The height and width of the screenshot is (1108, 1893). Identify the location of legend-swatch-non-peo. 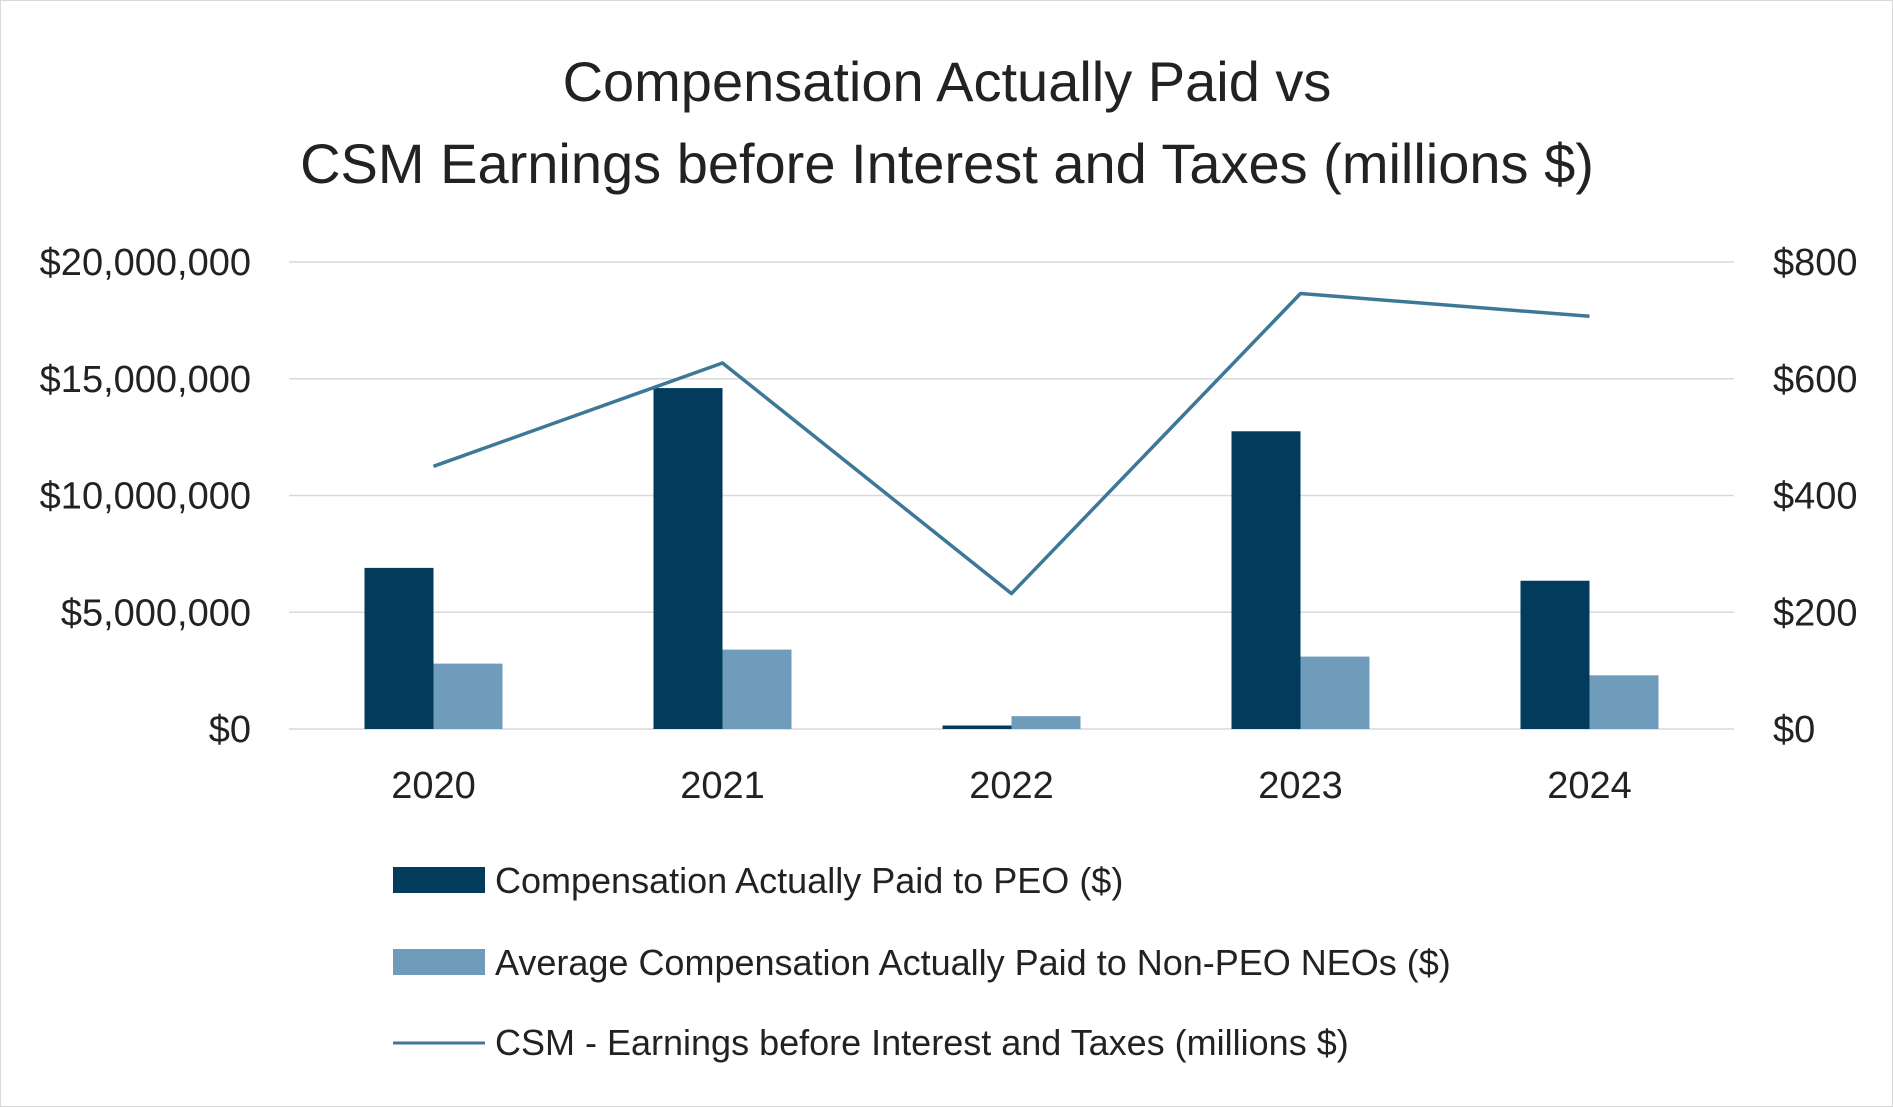
(439, 962).